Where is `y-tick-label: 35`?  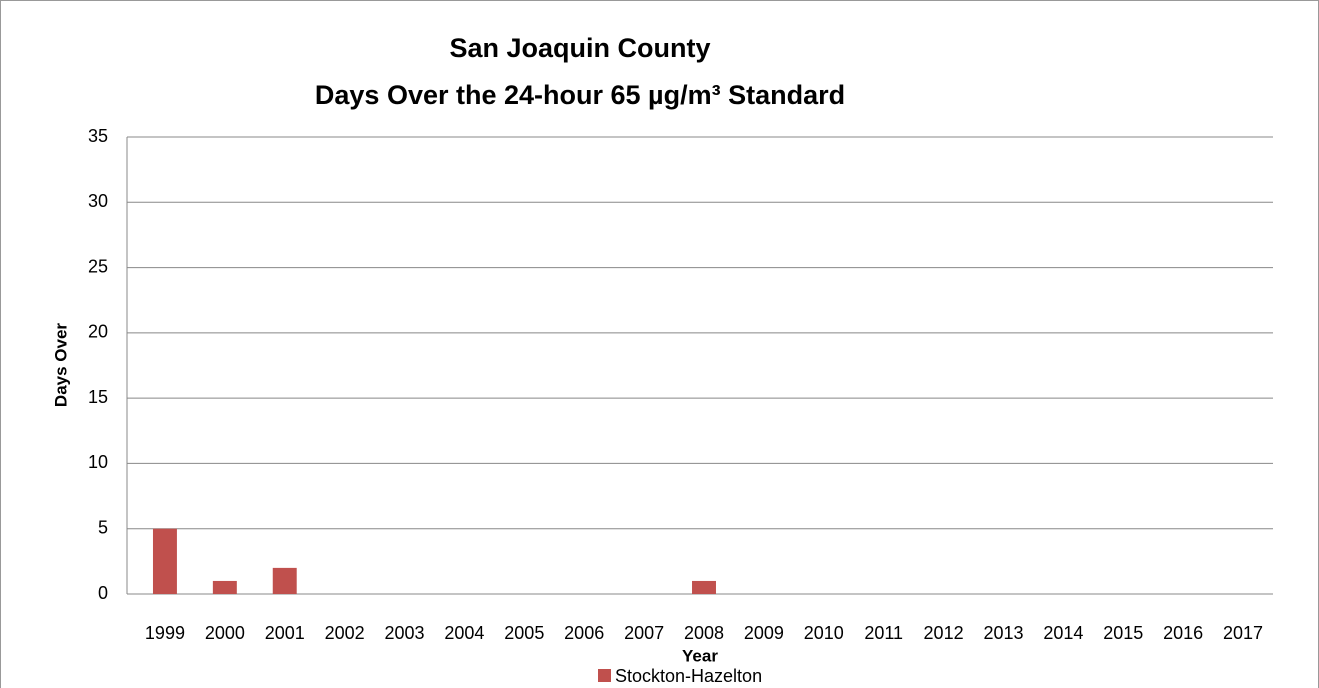
y-tick-label: 35 is located at coordinates (98, 136).